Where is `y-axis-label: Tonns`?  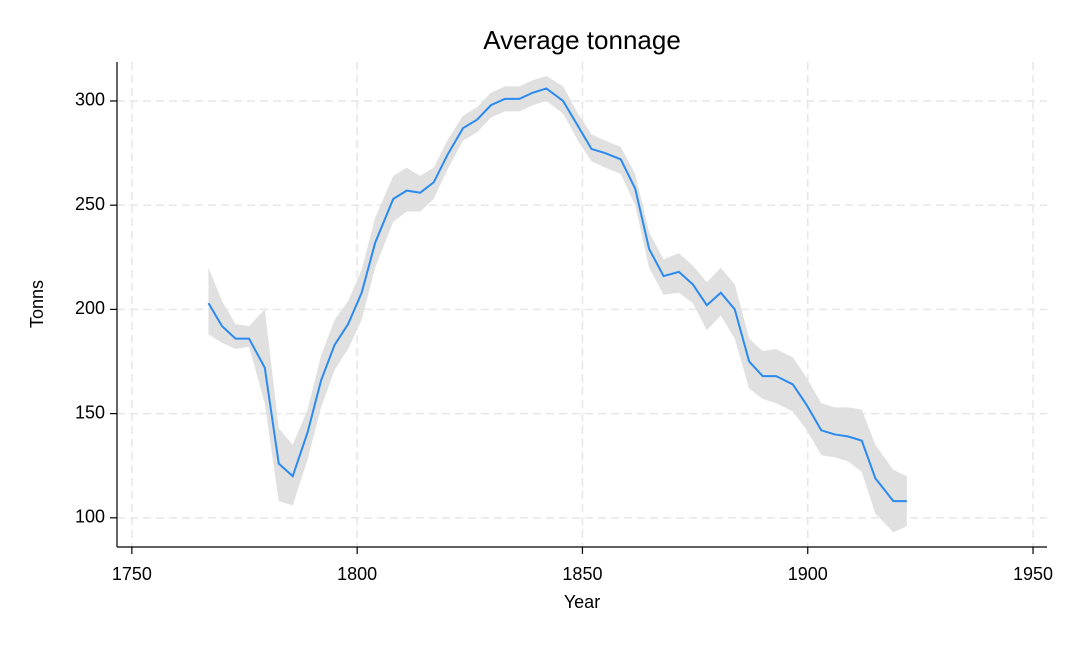 y-axis-label: Tonns is located at coordinates (37, 304).